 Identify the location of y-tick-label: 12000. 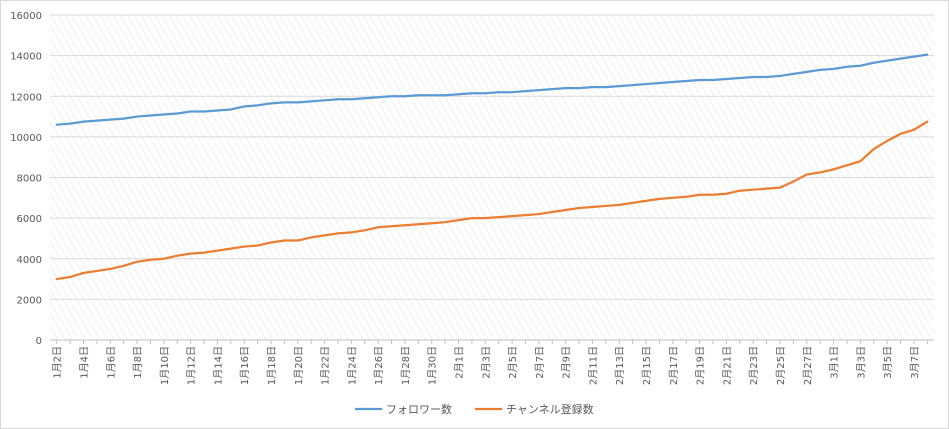
(26, 97).